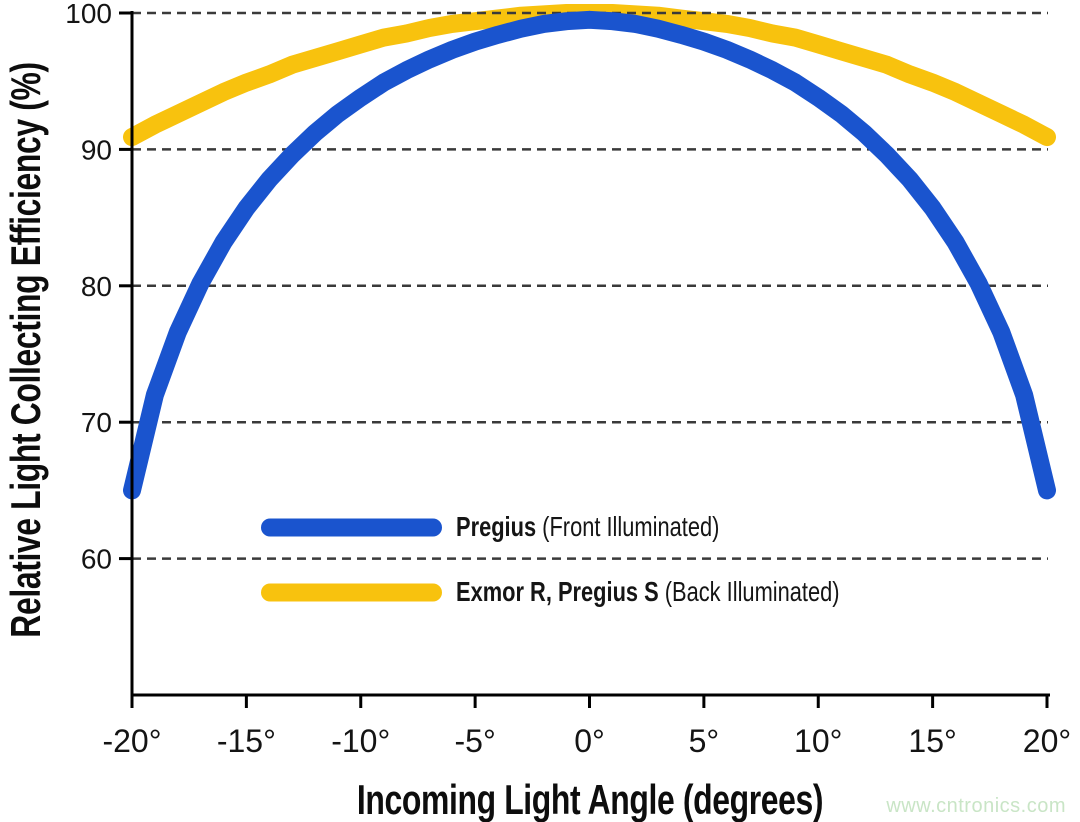  What do you see at coordinates (818, 741) in the screenshot?
I see `x-tick-label-10: 10°` at bounding box center [818, 741].